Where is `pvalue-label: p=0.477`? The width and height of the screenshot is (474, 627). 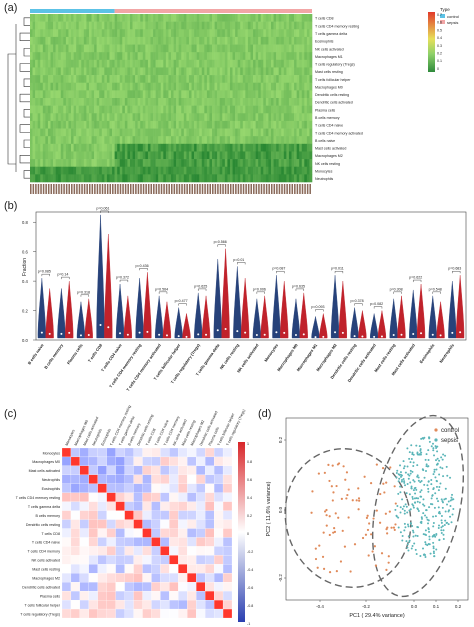 pvalue-label: p=0.477 is located at coordinates (181, 301).